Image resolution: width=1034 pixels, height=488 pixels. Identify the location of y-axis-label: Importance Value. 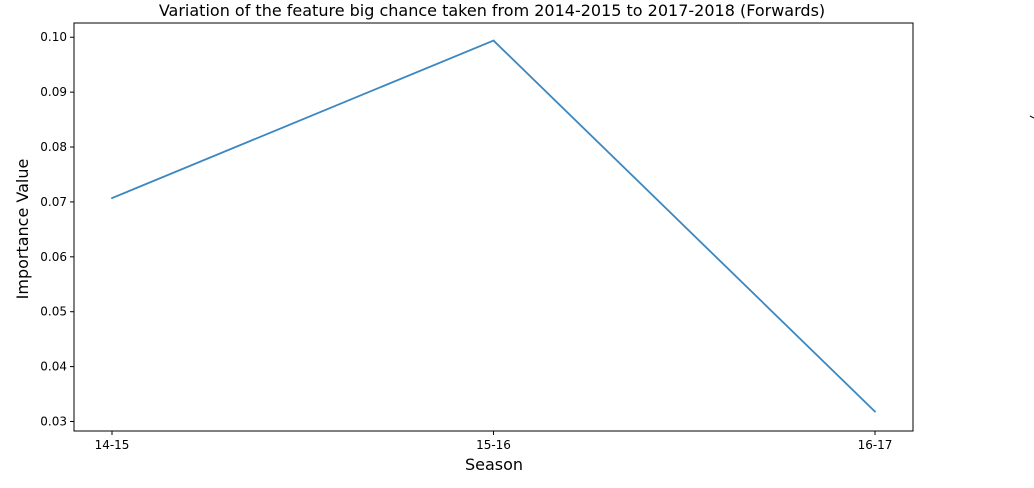
(22, 229).